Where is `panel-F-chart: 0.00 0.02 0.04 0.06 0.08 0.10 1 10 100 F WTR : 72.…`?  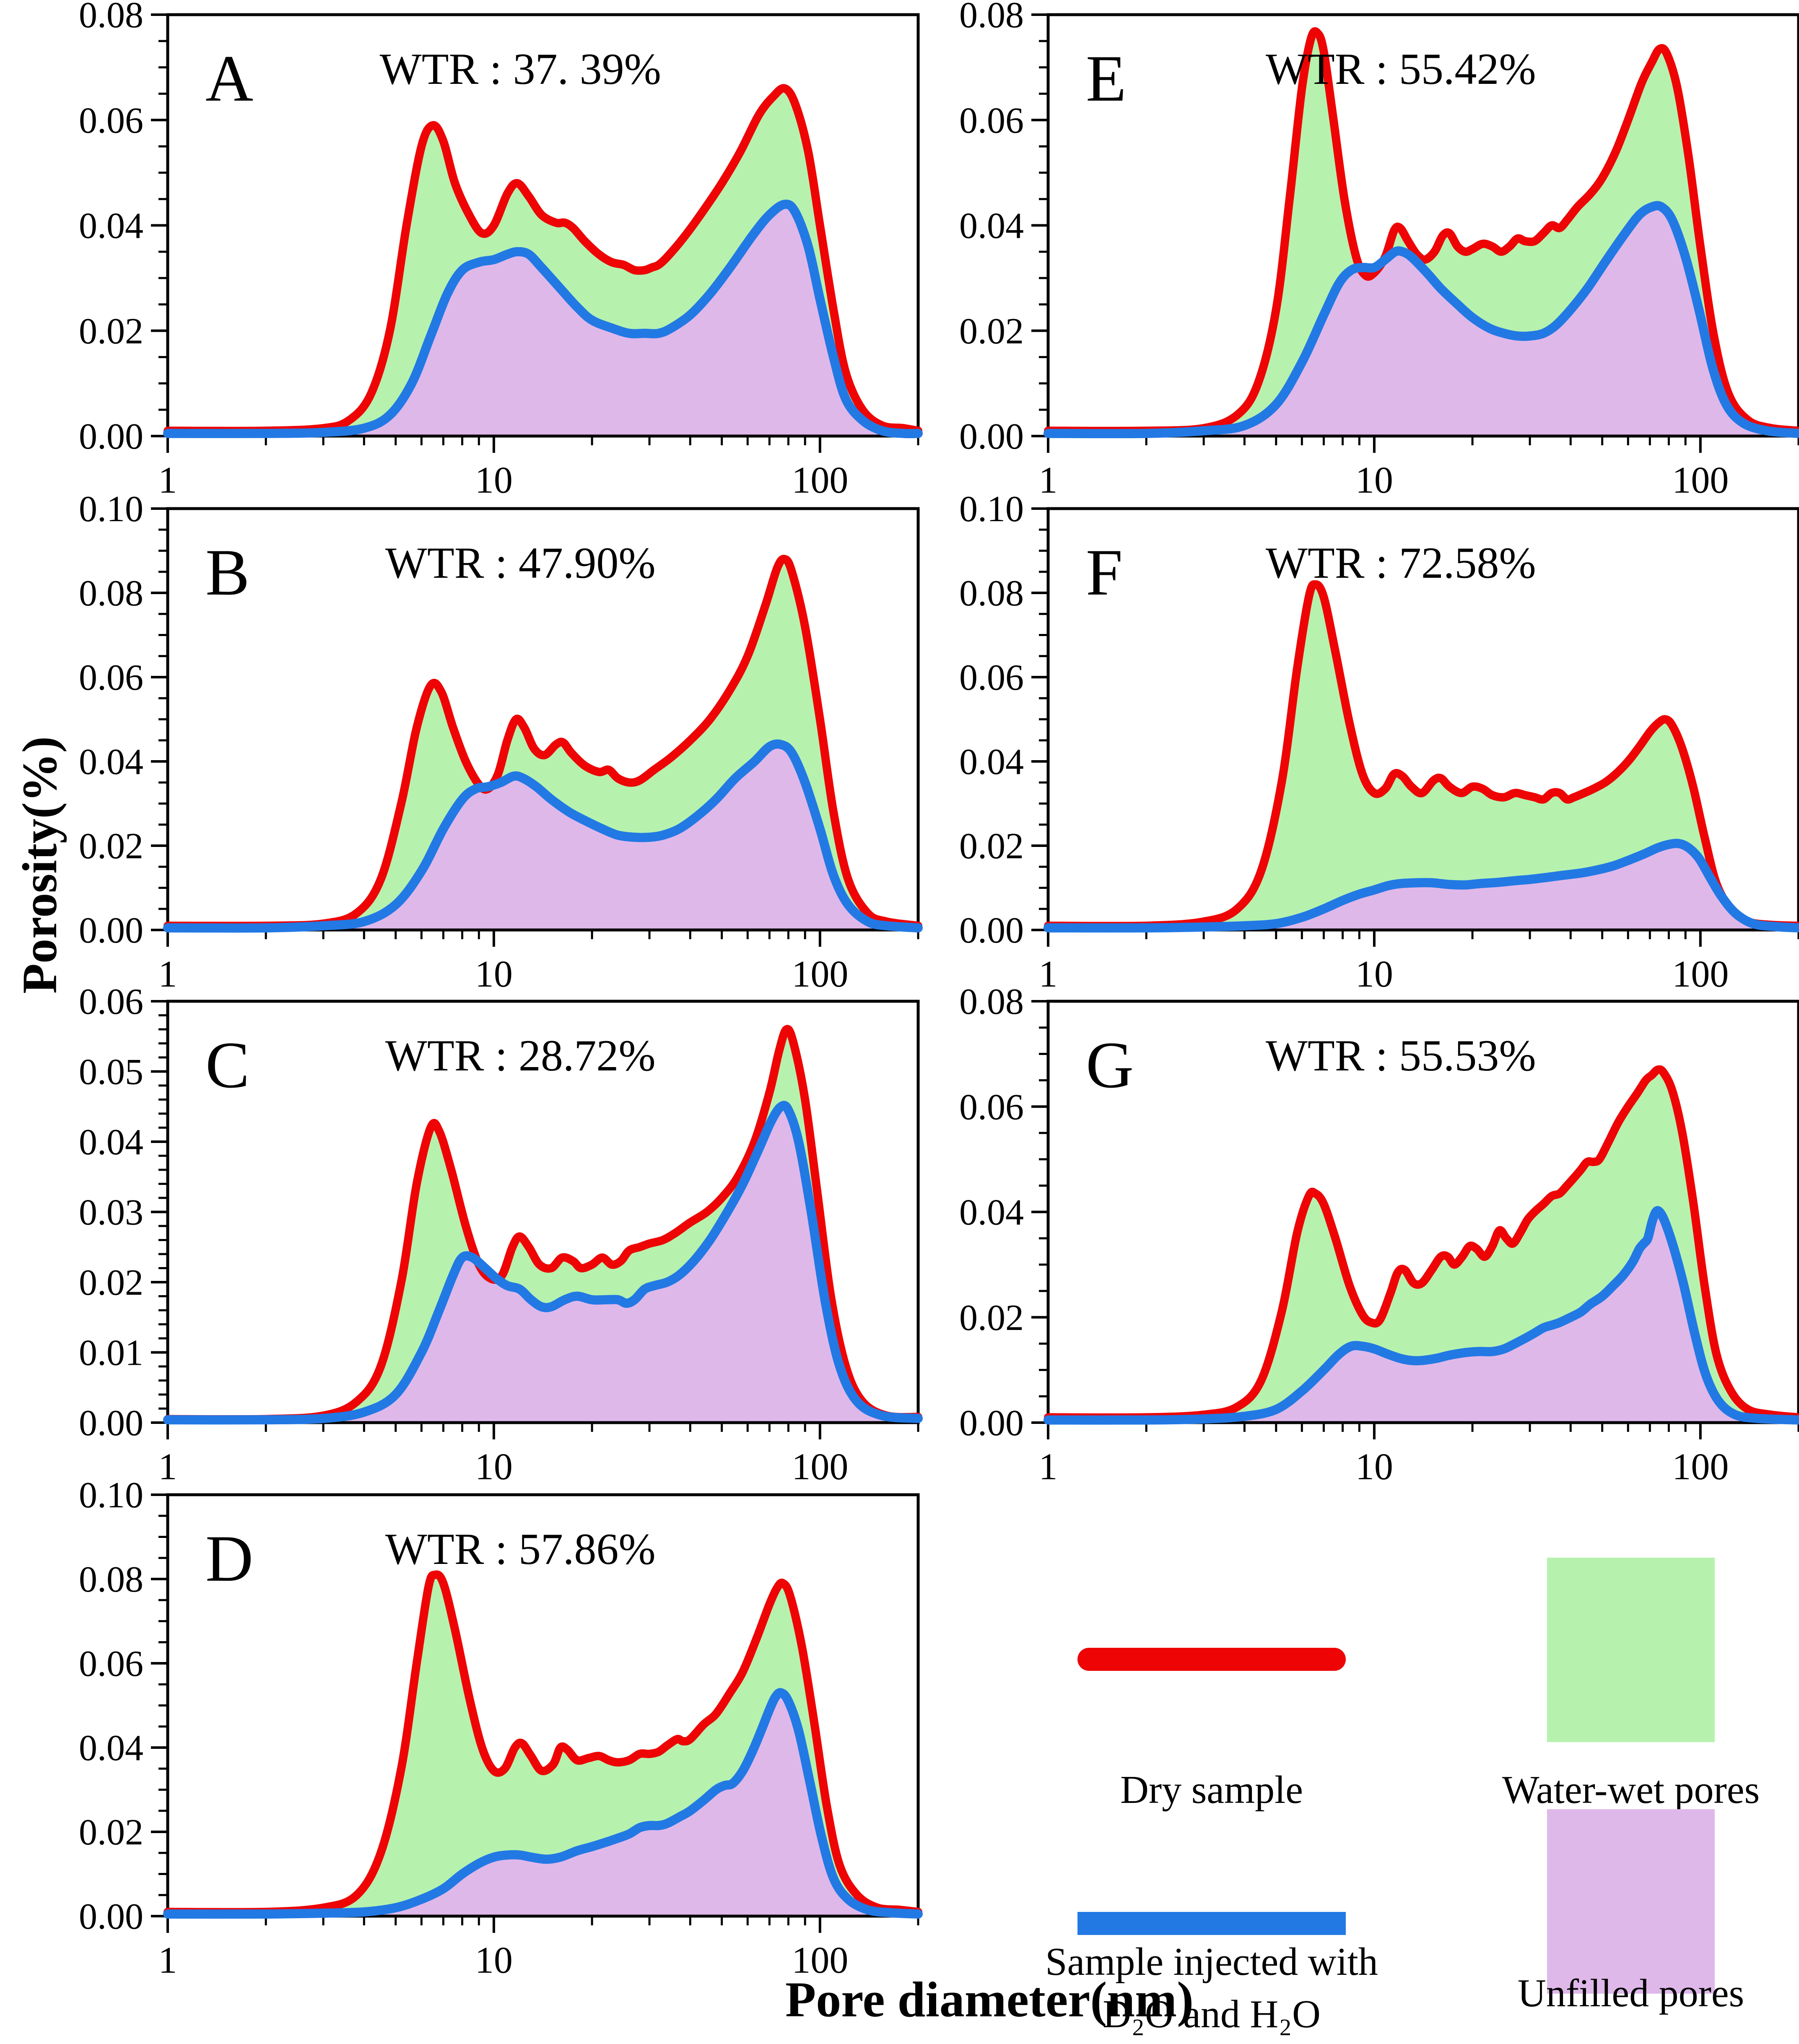
panel-F-chart: 0.00 0.02 0.04 0.06 0.08 0.10 1 10 100 F WTR : 72.… is located at coordinates (1379, 742).